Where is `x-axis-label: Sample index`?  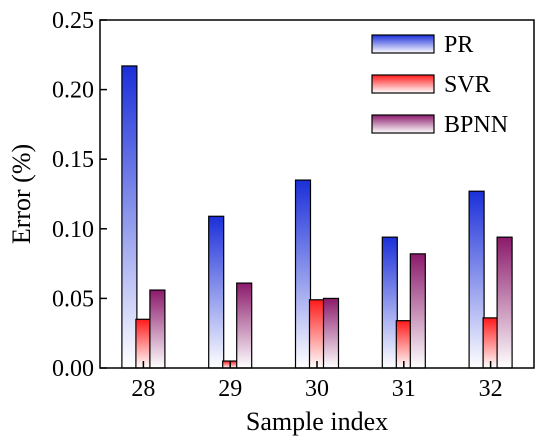
x-axis-label: Sample index is located at coordinates (317, 421).